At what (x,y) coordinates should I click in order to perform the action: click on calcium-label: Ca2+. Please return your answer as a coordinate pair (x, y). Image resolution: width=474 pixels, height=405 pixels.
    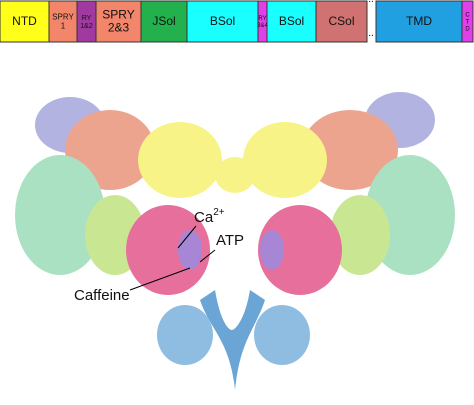
    Looking at the image, I should click on (209, 216).